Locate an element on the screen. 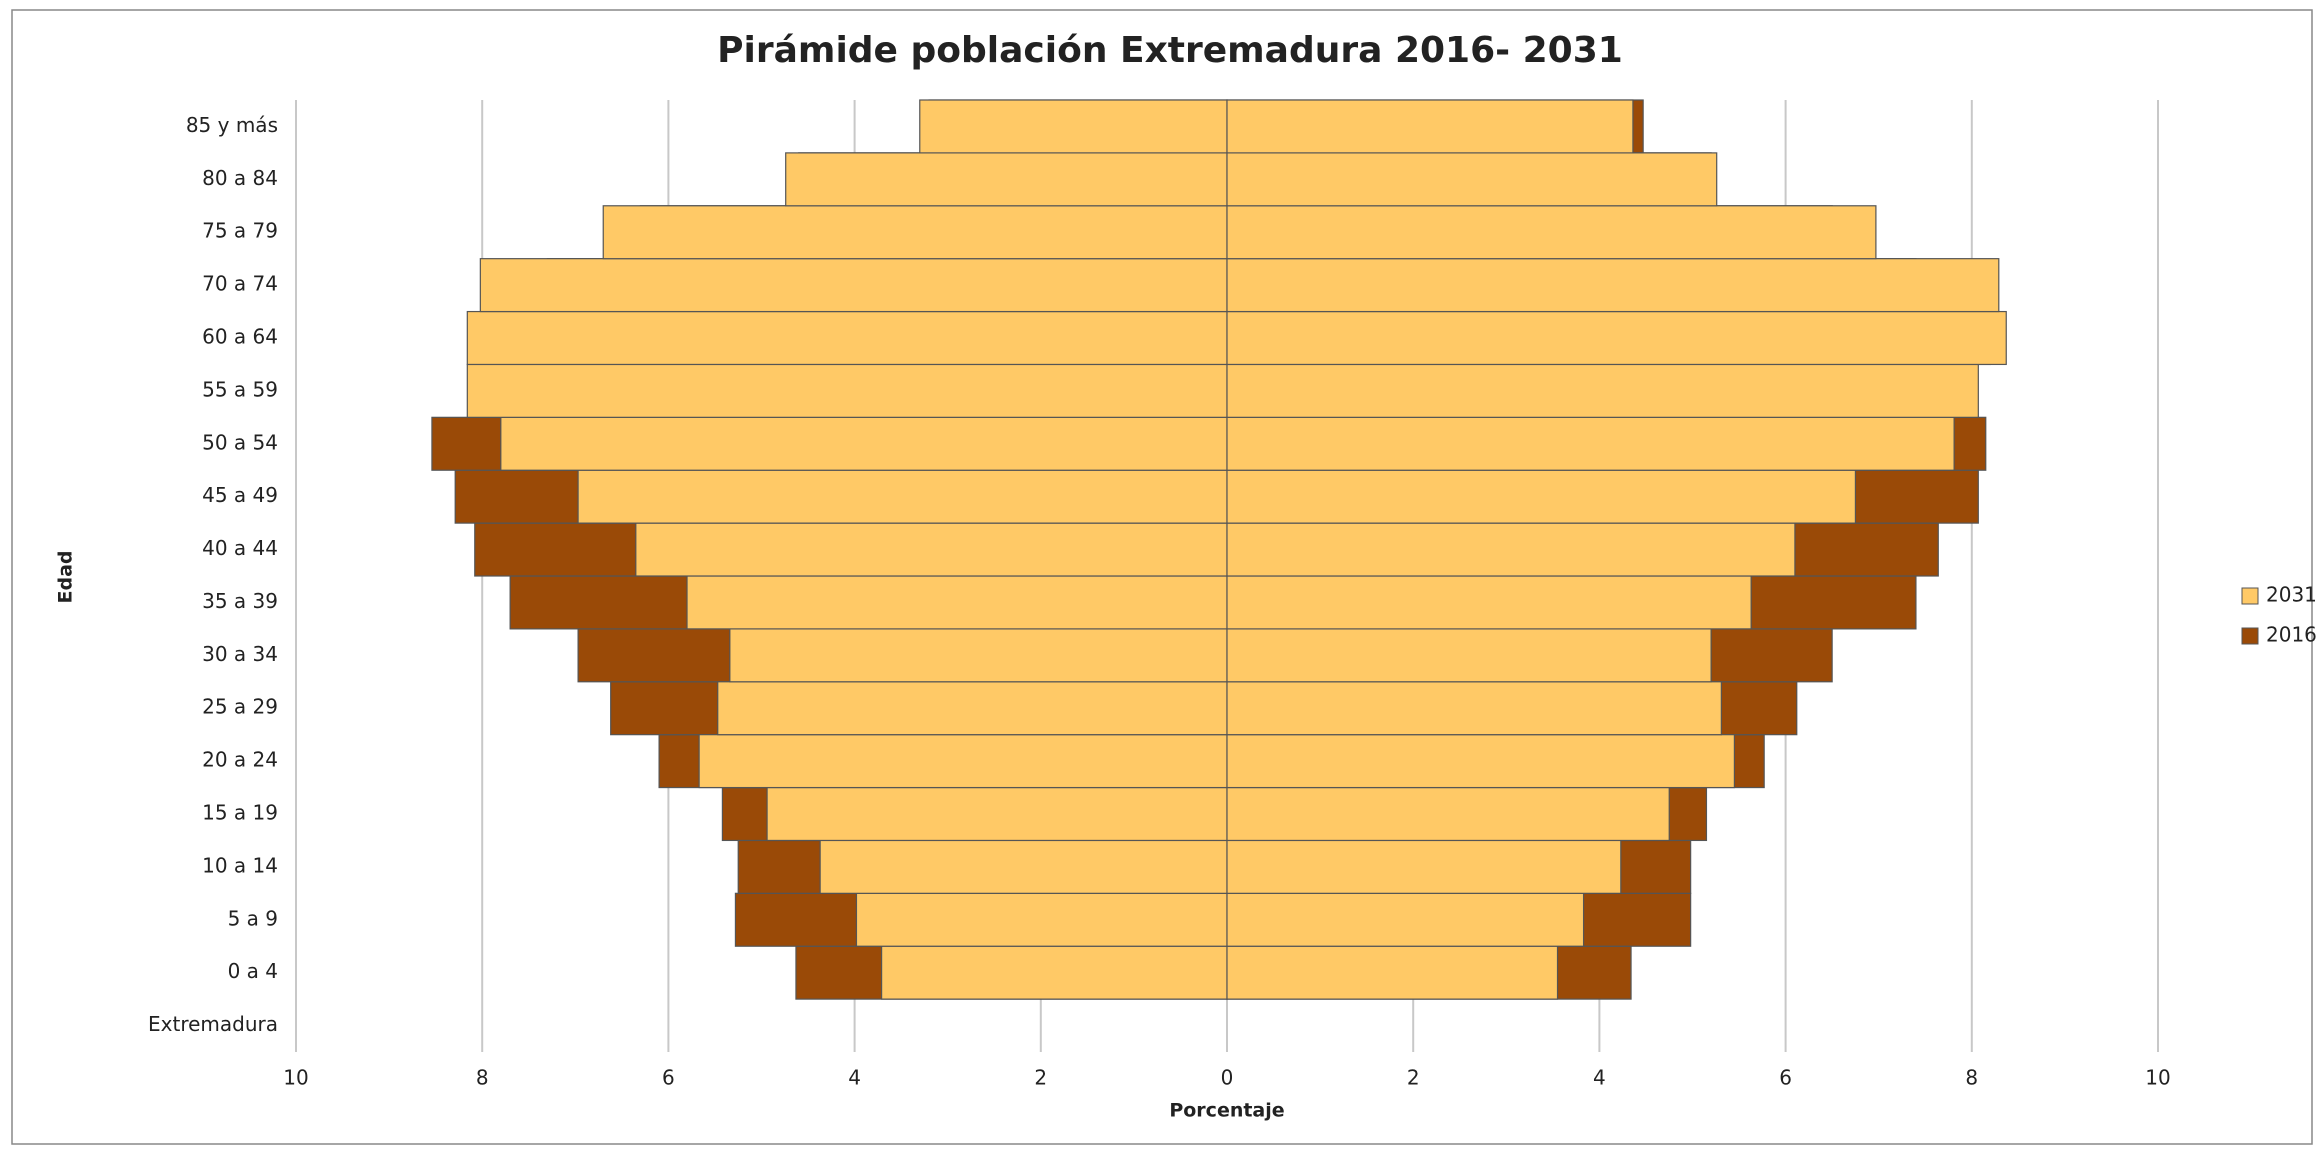 This screenshot has width=2318, height=1149. y-axis-title: Edad is located at coordinates (66, 576).